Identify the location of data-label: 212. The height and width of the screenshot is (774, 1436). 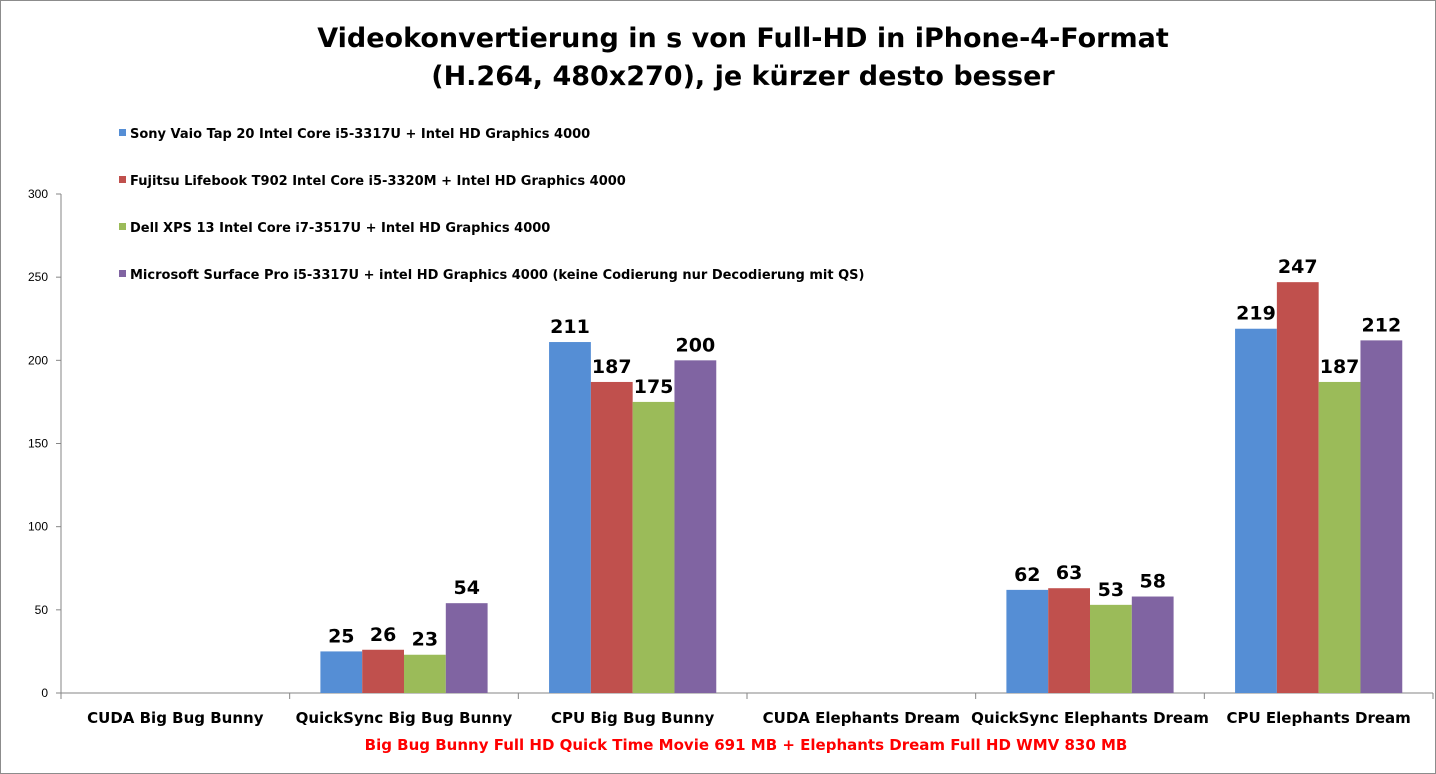
(1382, 325).